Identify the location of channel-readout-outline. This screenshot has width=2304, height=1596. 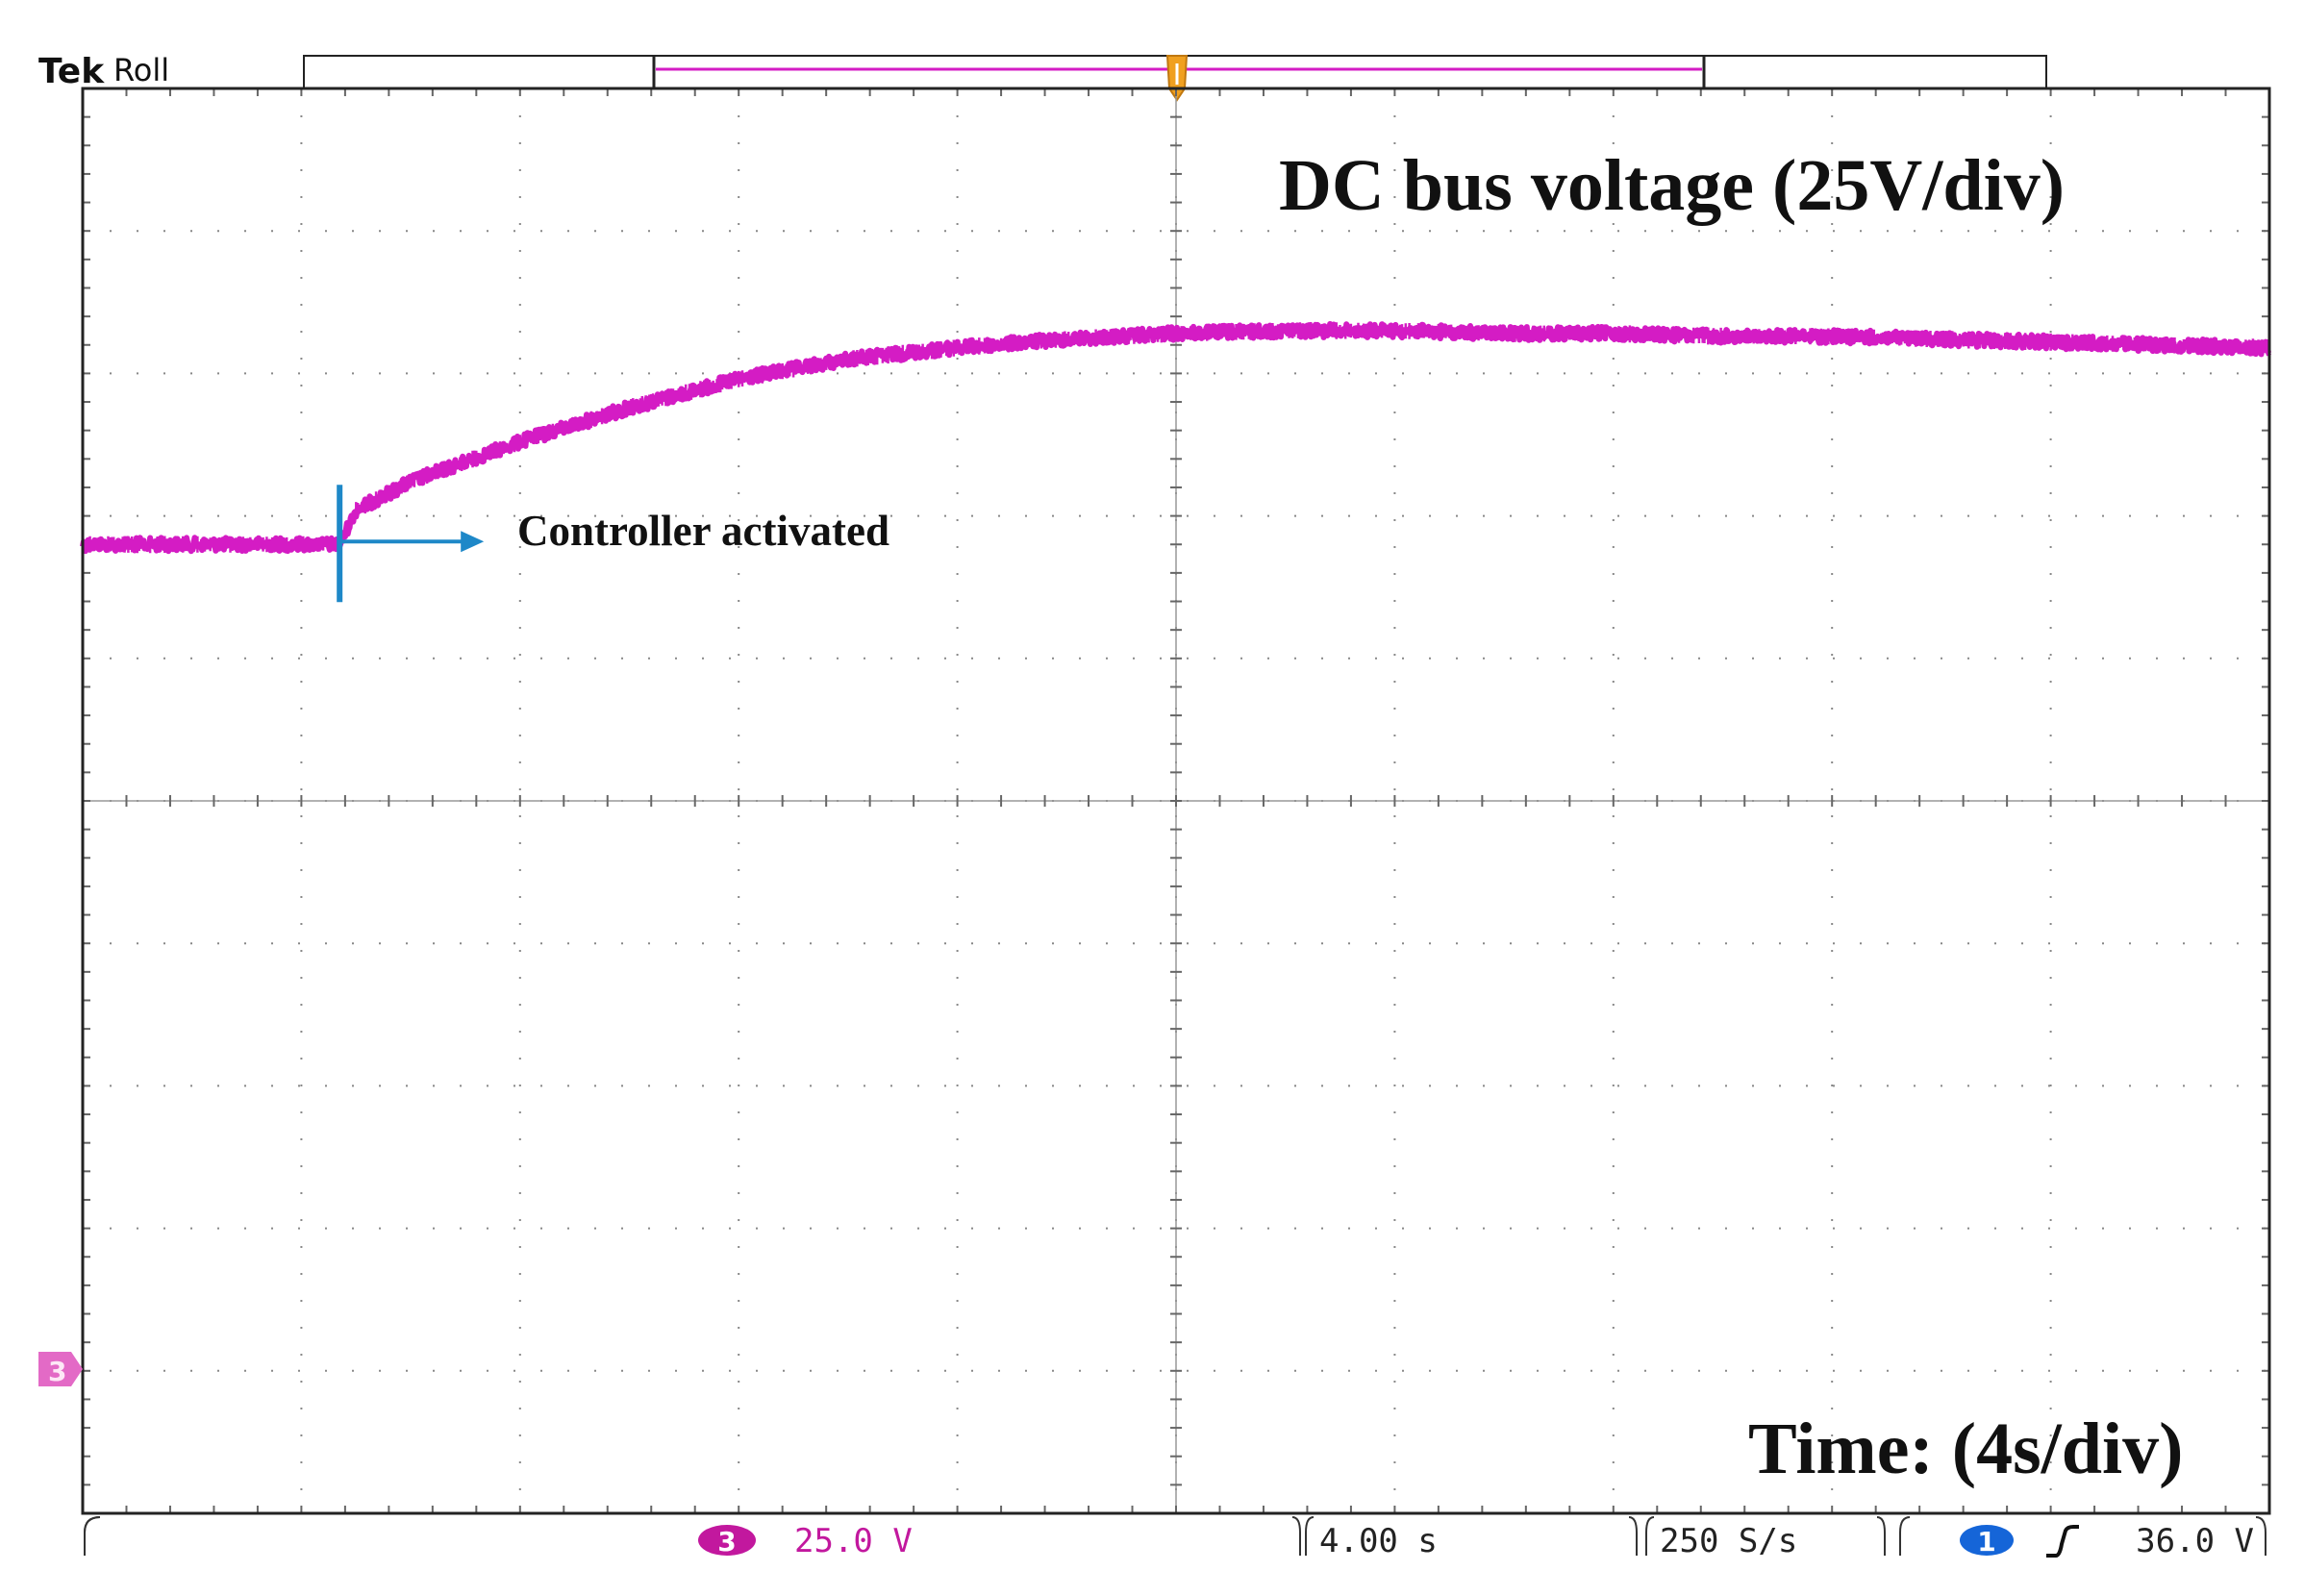
(92, 1536).